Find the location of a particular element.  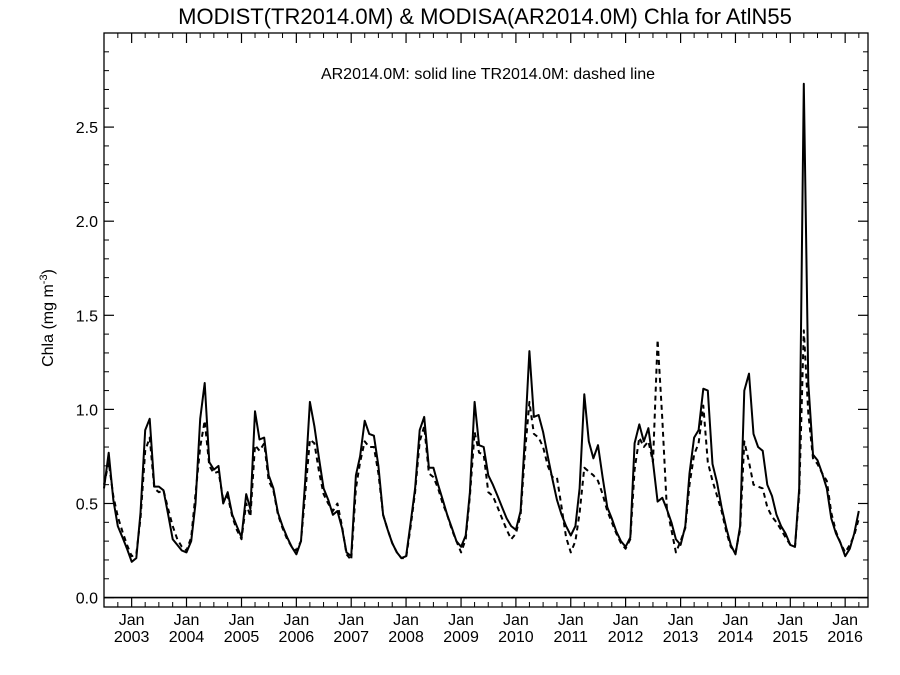

x-tick-label-year: 2015 is located at coordinates (791, 637).